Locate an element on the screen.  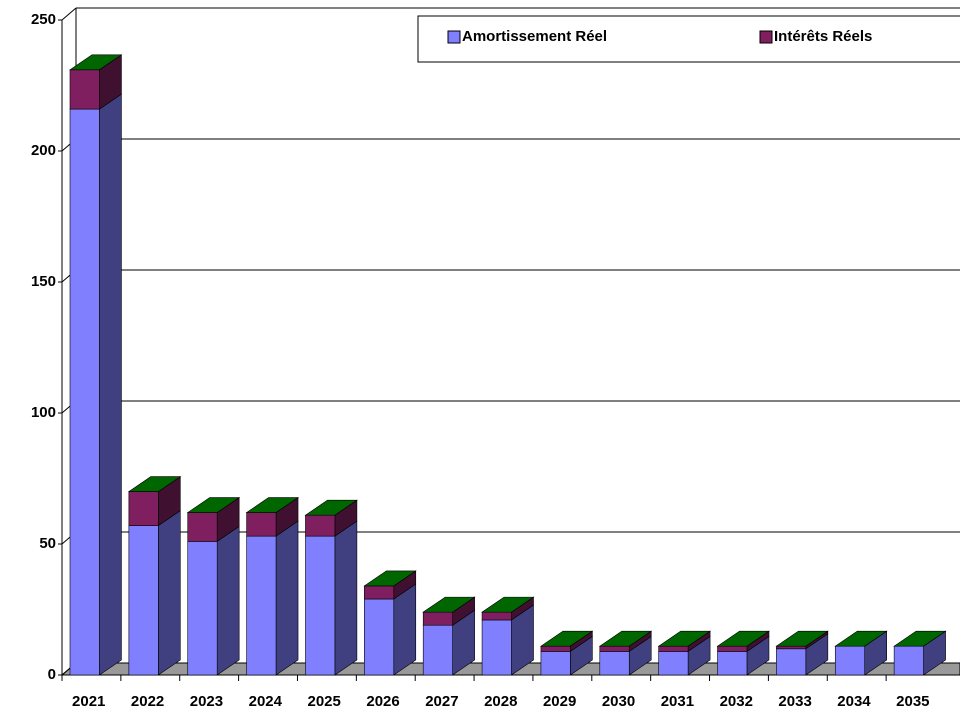
x-tick-label: 2027 is located at coordinates (441, 701).